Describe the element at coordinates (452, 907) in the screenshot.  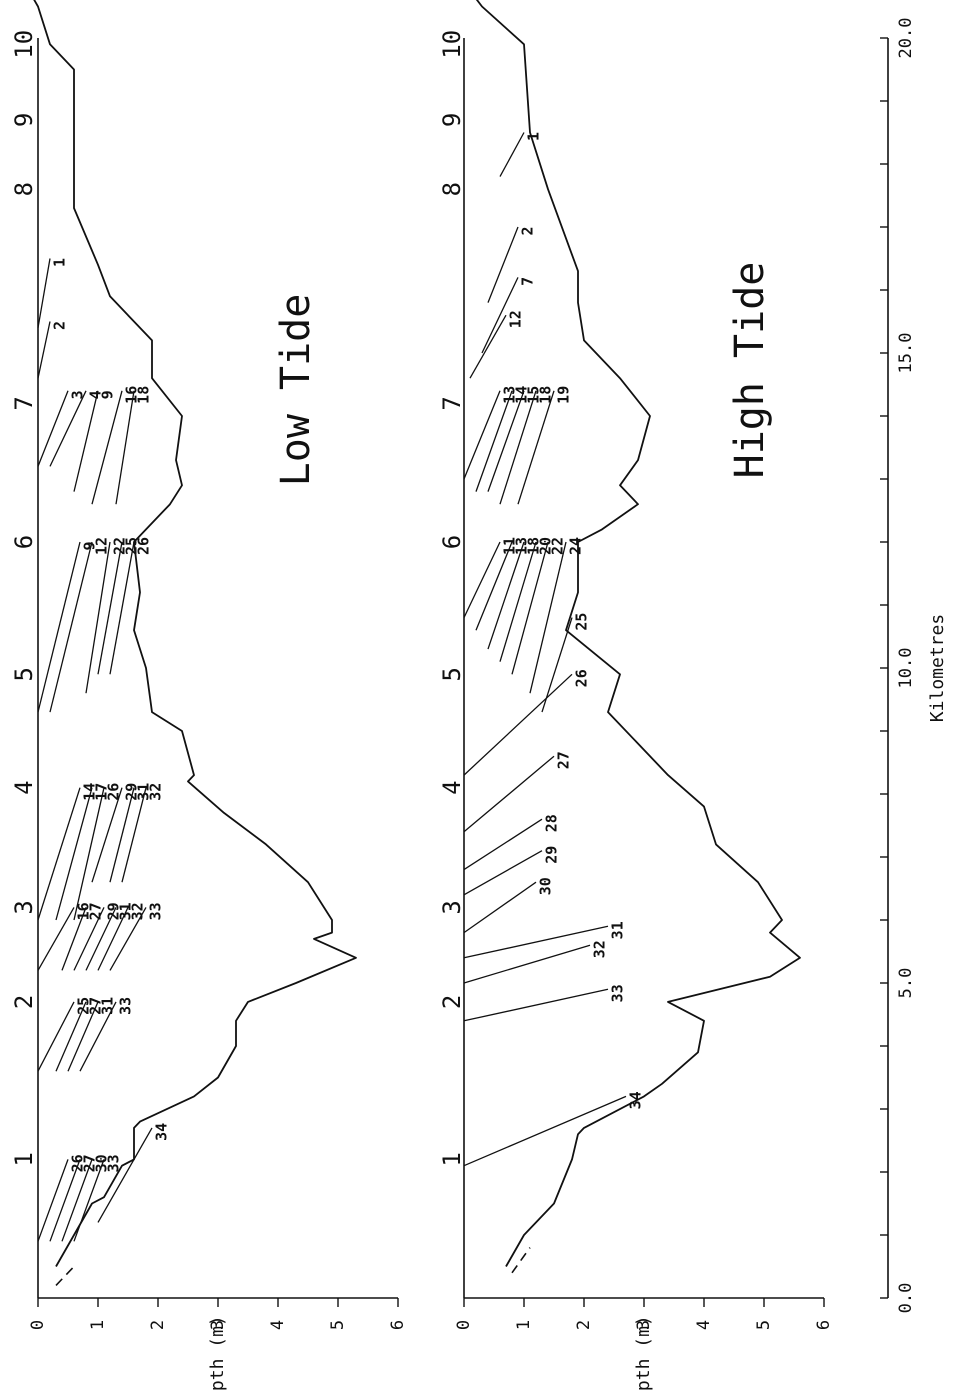
I see `high-tide-station-label: 3` at that location.